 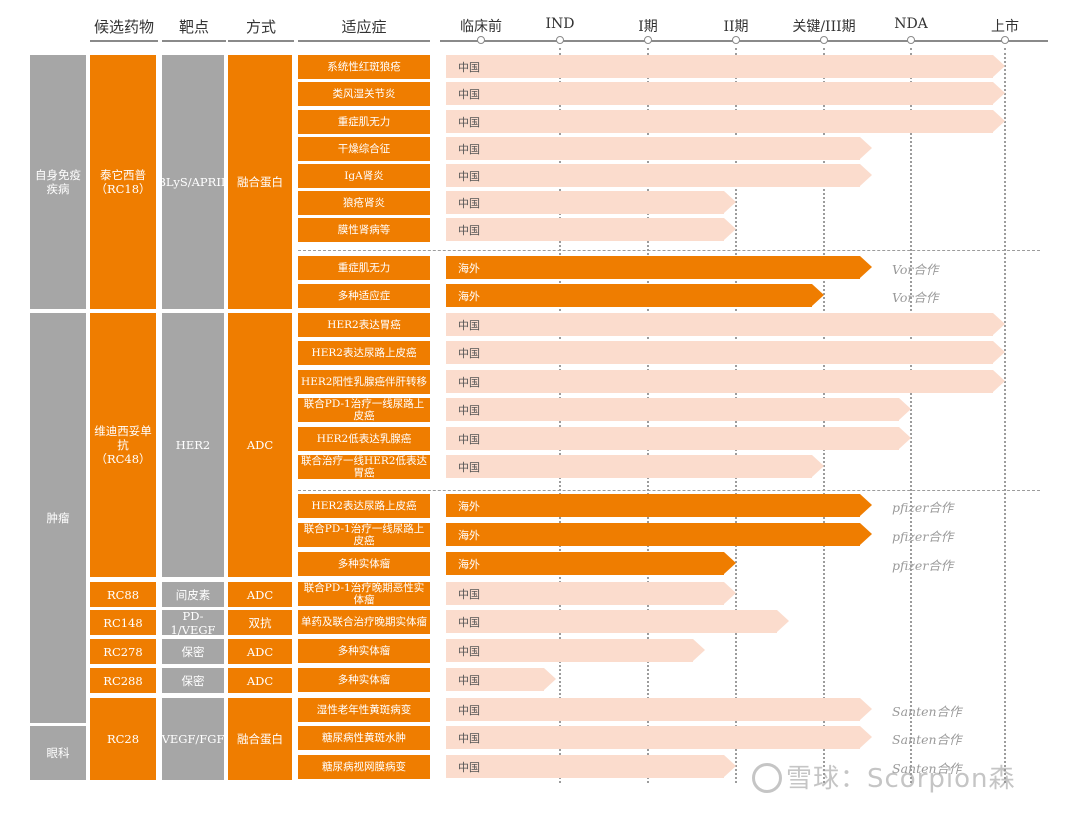 I want to click on drug-candidate: RC88, so click(x=123, y=594).